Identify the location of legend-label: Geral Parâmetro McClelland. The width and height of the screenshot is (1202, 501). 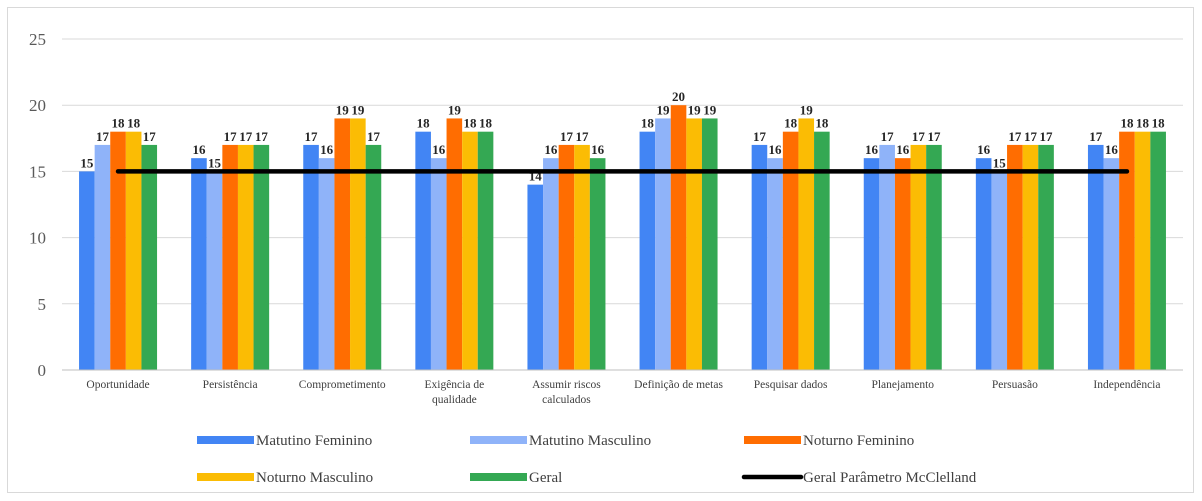
(890, 478).